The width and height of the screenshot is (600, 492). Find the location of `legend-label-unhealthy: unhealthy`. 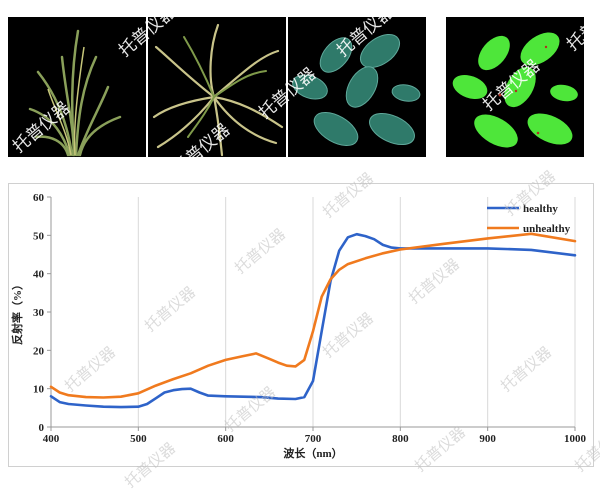

legend-label-unhealthy: unhealthy is located at coordinates (547, 229).